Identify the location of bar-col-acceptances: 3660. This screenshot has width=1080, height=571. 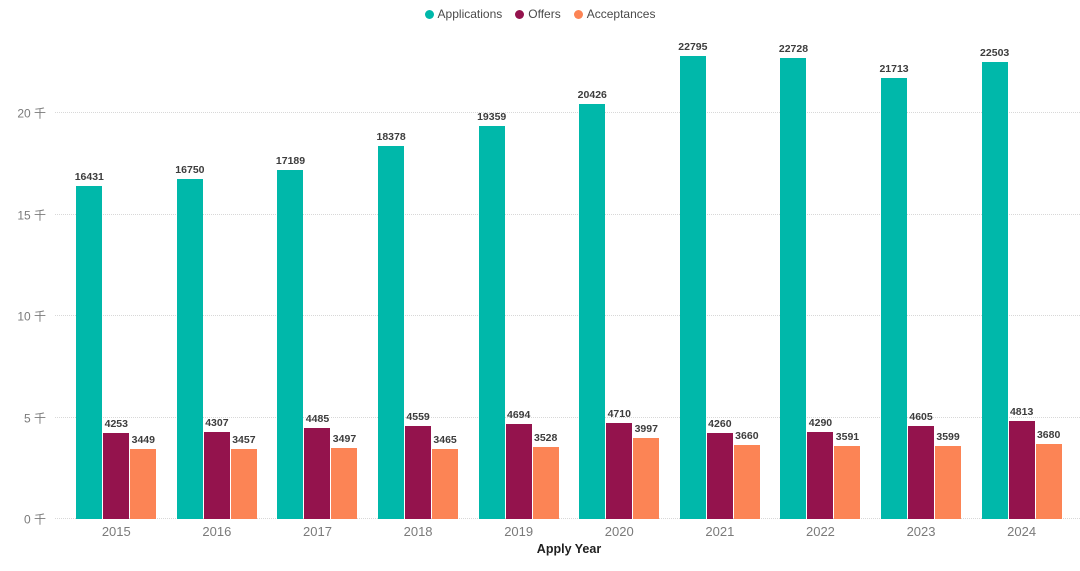
(746, 474).